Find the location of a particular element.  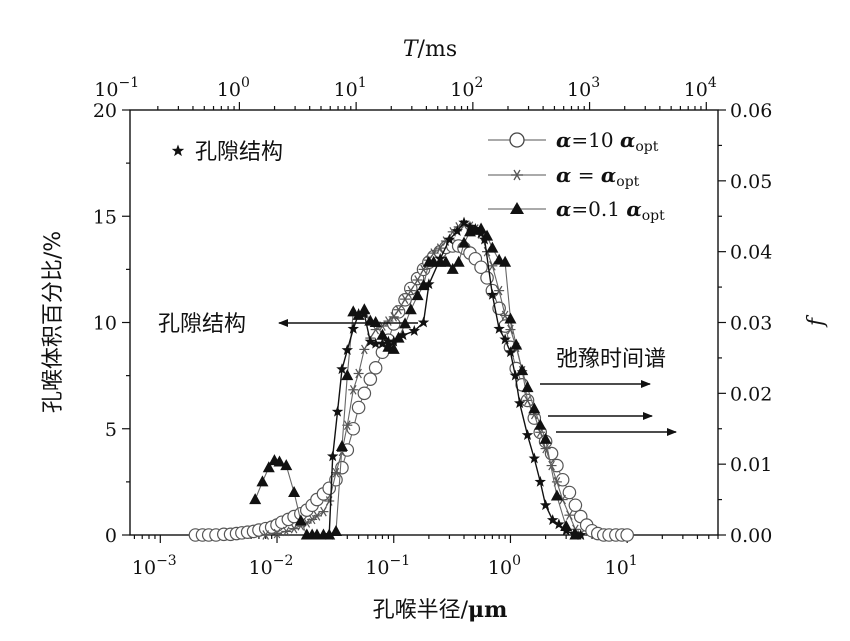

y-axis-right-title: f is located at coordinates (816, 321).